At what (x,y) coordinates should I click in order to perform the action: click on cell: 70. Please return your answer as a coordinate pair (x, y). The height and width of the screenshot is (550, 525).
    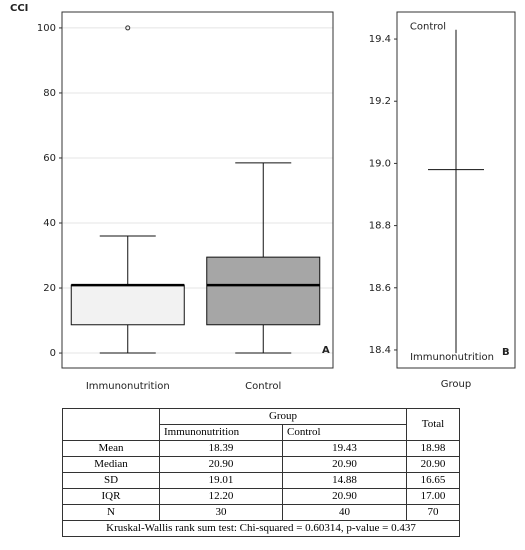
    Looking at the image, I should click on (433, 512).